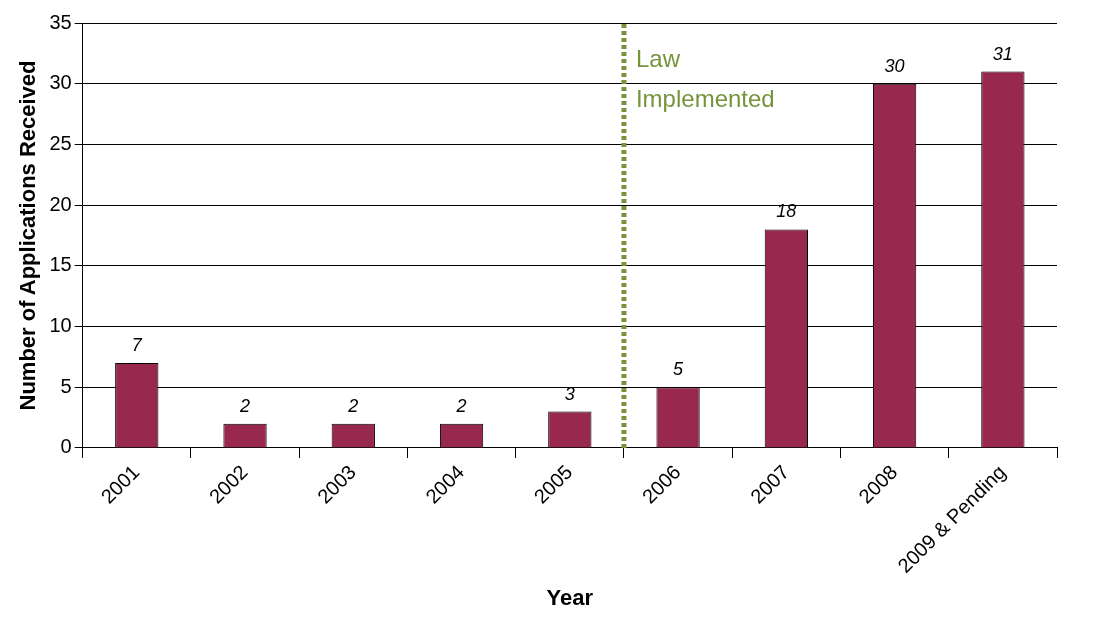 This screenshot has height=628, width=1095. What do you see at coordinates (60, 21) in the screenshot?
I see `y-tick-label: 35` at bounding box center [60, 21].